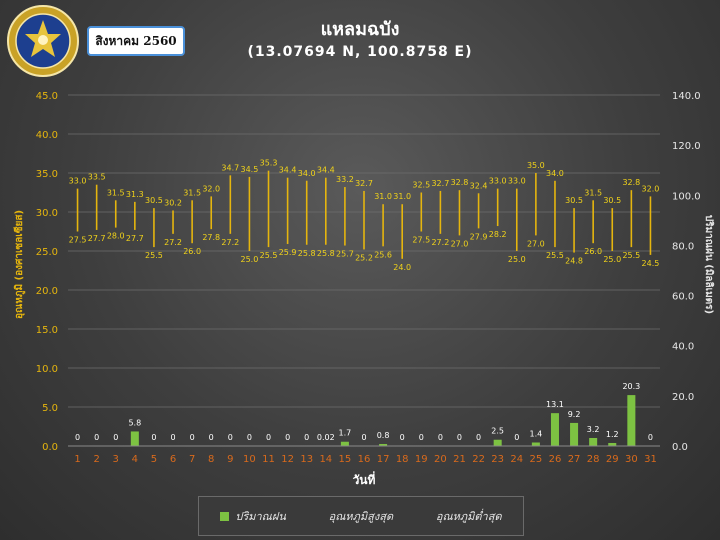 The image size is (720, 540). I want to click on legend-rain-label: ปริมาณฝน, so click(260, 516).